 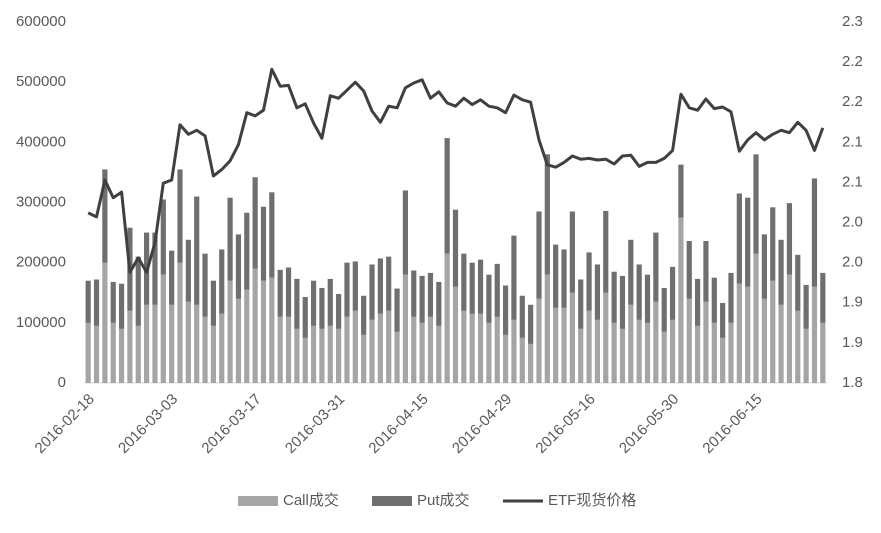 What do you see at coordinates (398, 424) in the screenshot?
I see `x-tick-label: 2016-04-15` at bounding box center [398, 424].